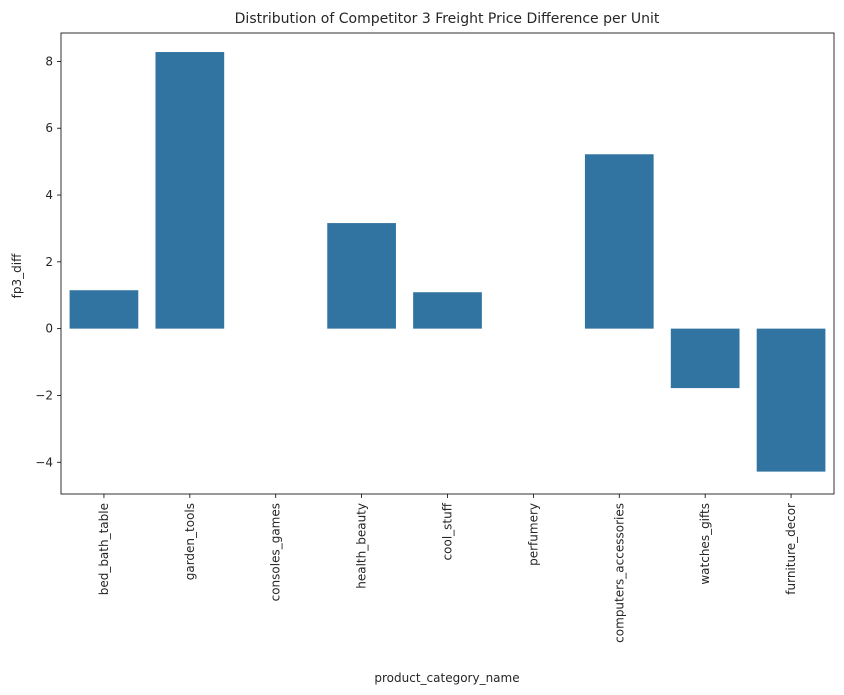 This screenshot has height=695, width=844. I want to click on y-axis-label: fp3_diff, so click(17, 275).